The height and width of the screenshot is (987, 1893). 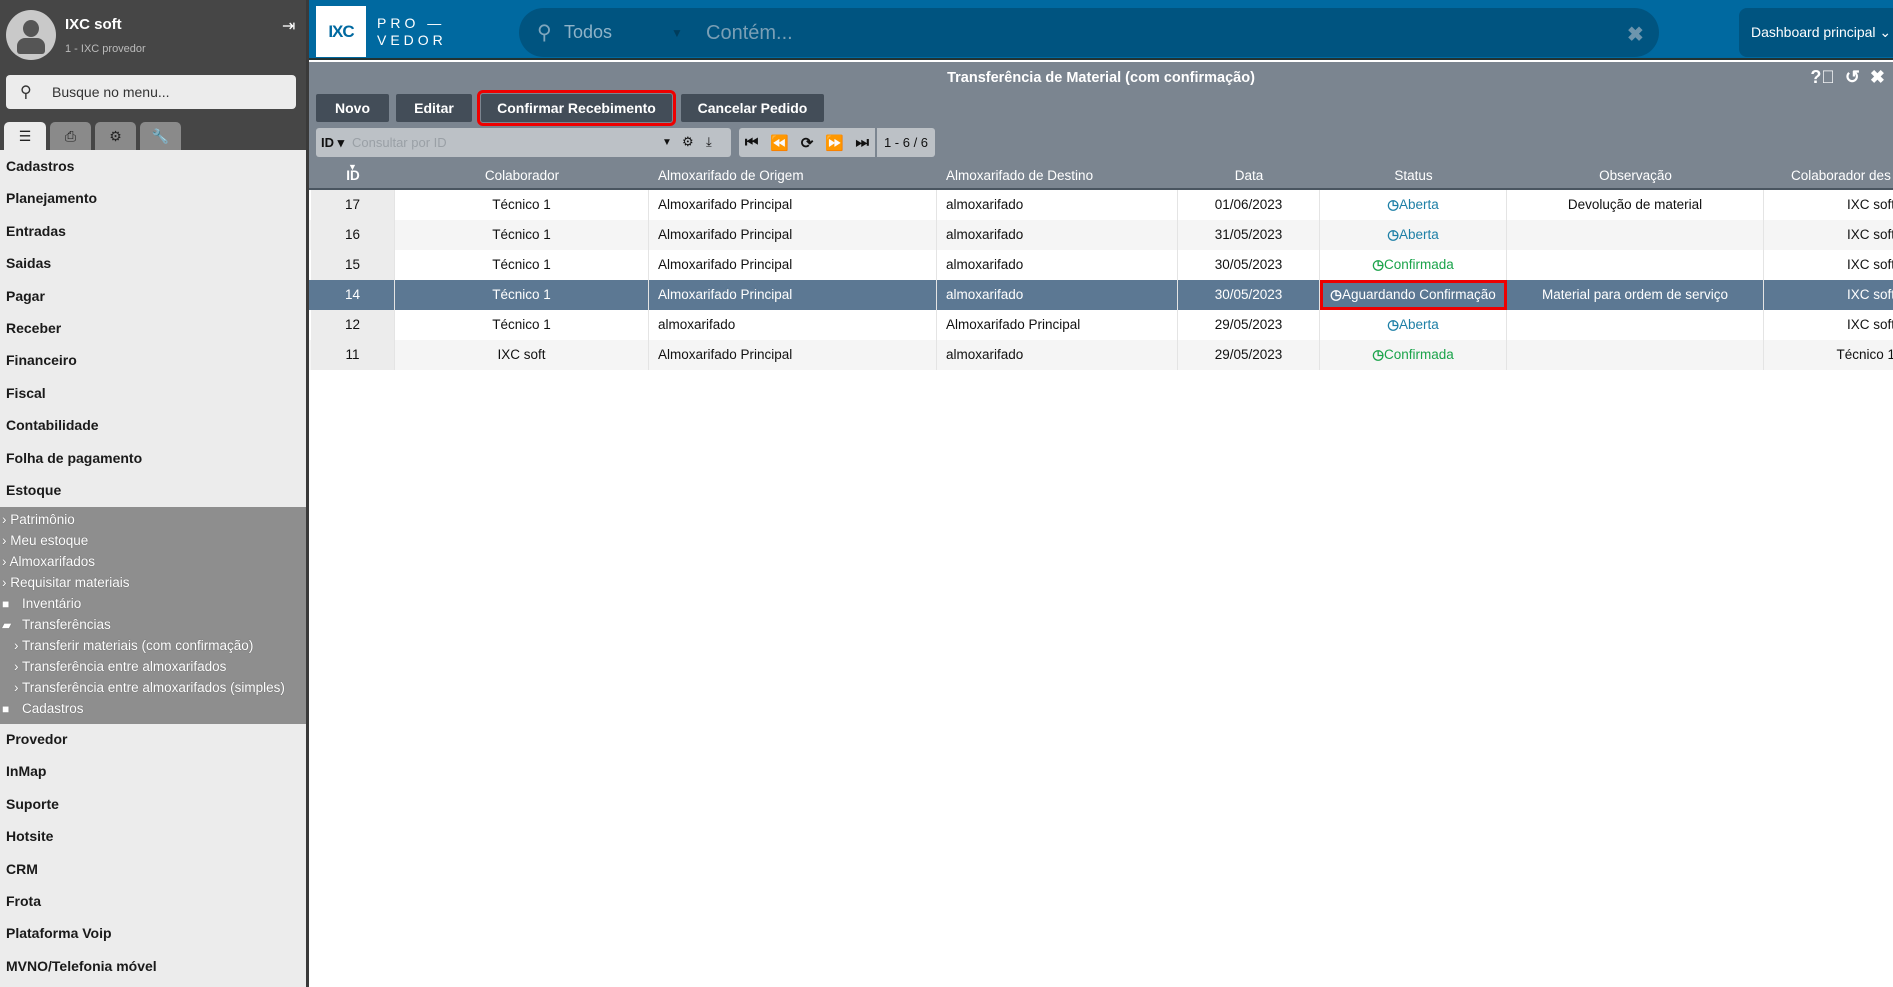 I want to click on cell-status: ◷Confirmada, so click(x=1413, y=355).